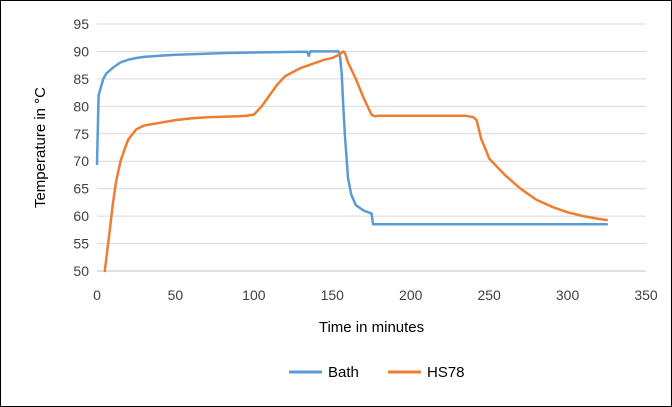 The width and height of the screenshot is (672, 407). I want to click on legend: Bath HS78, so click(377, 372).